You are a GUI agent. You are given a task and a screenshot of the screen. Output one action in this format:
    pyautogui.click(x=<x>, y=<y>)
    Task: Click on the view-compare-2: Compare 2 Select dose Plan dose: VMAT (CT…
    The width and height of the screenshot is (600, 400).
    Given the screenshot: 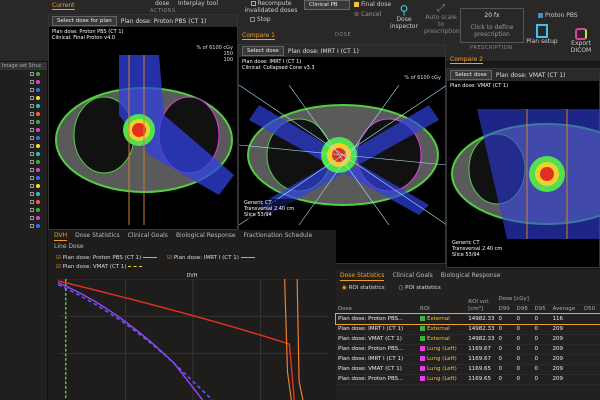 What is the action you would take?
    pyautogui.click(x=523, y=162)
    